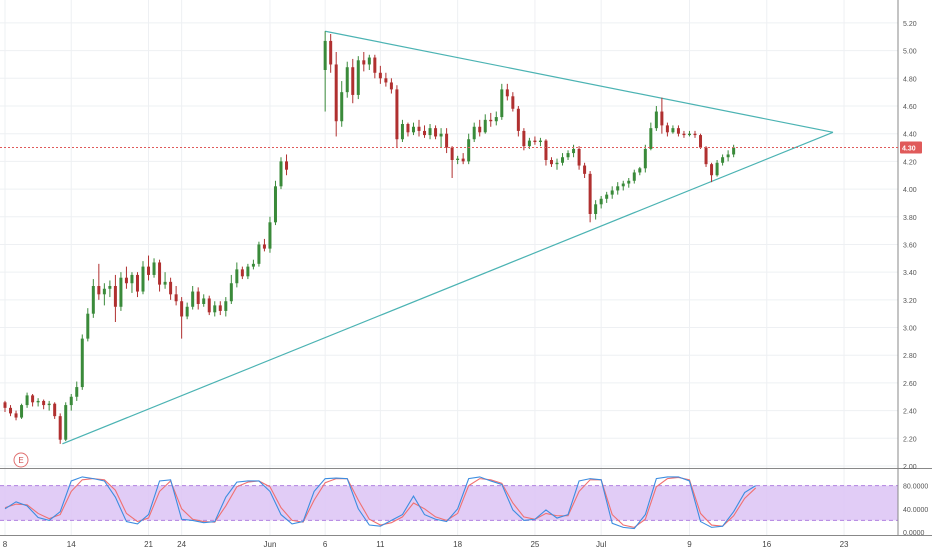  I want to click on x-tick-label: 23, so click(844, 544).